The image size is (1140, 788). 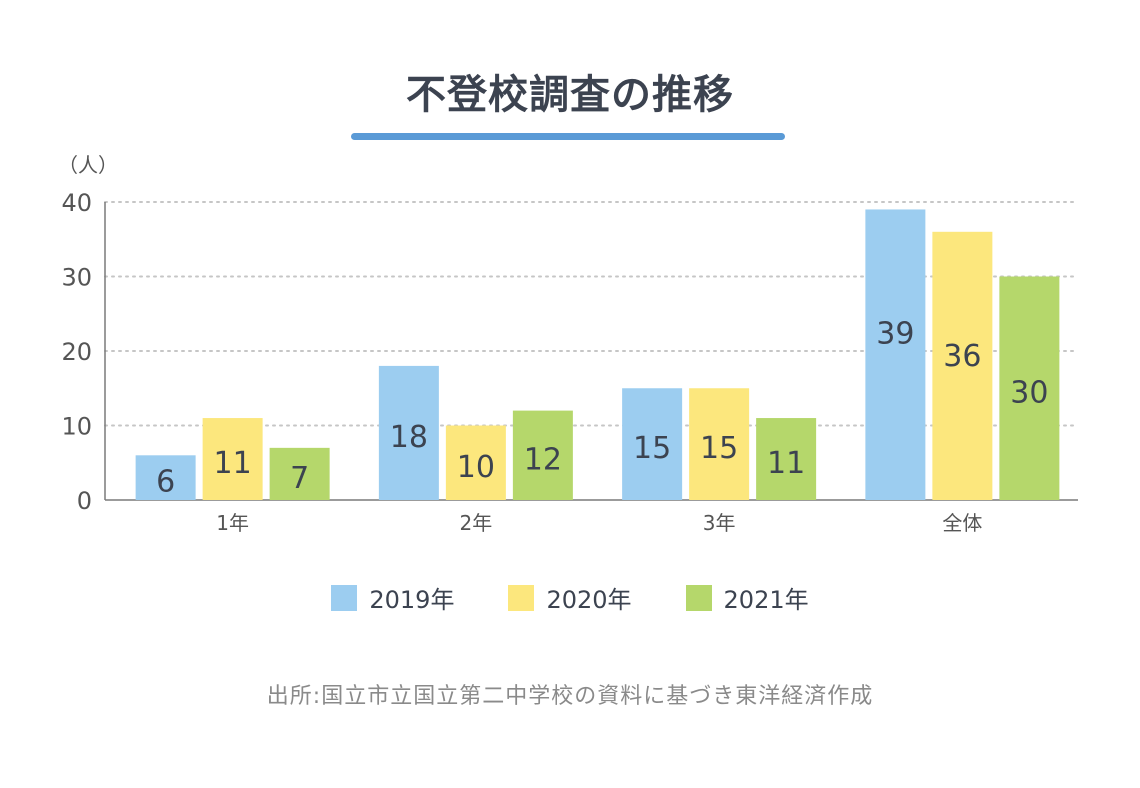 I want to click on y-tick-label: 20, so click(x=76, y=352).